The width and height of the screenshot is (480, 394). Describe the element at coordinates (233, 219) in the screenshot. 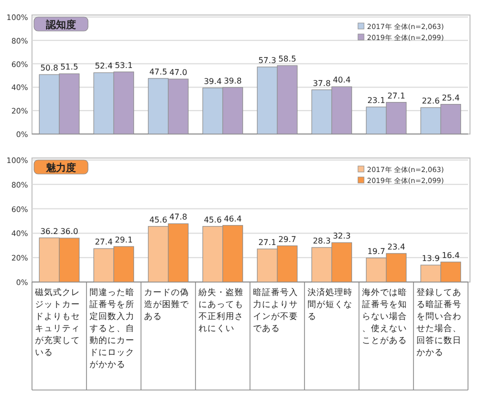

I see `data-label: 46.4` at that location.